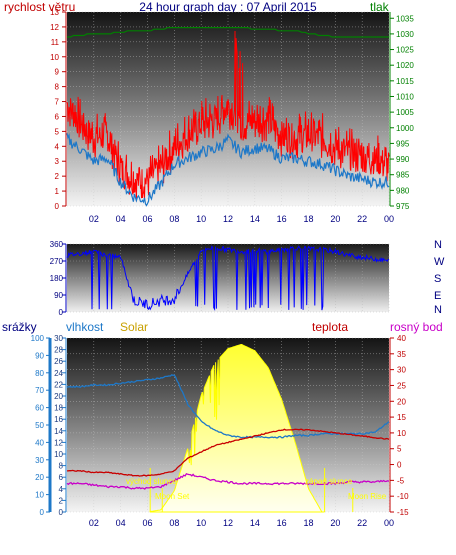  What do you see at coordinates (403, 512) in the screenshot?
I see `temp-tick-label: -15` at bounding box center [403, 512].